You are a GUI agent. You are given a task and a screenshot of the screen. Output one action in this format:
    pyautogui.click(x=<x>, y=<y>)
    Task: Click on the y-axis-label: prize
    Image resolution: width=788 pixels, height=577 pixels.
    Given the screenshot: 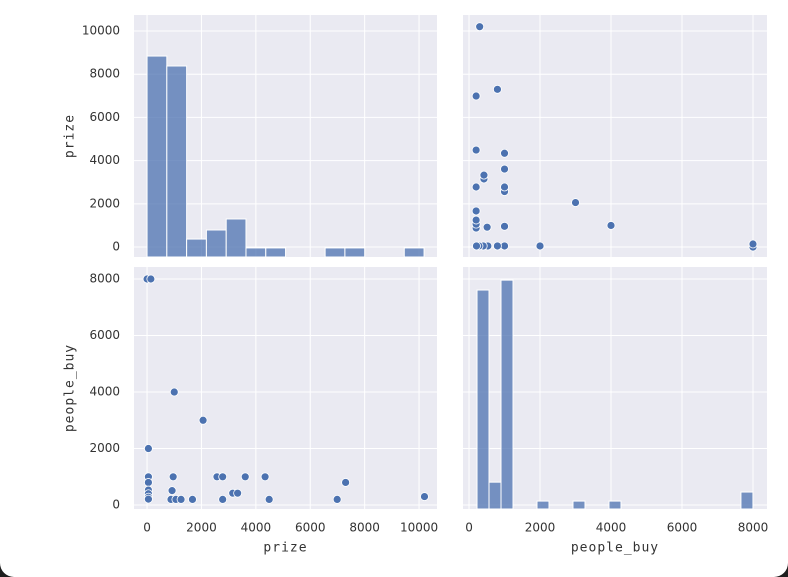 What is the action you would take?
    pyautogui.click(x=70, y=136)
    